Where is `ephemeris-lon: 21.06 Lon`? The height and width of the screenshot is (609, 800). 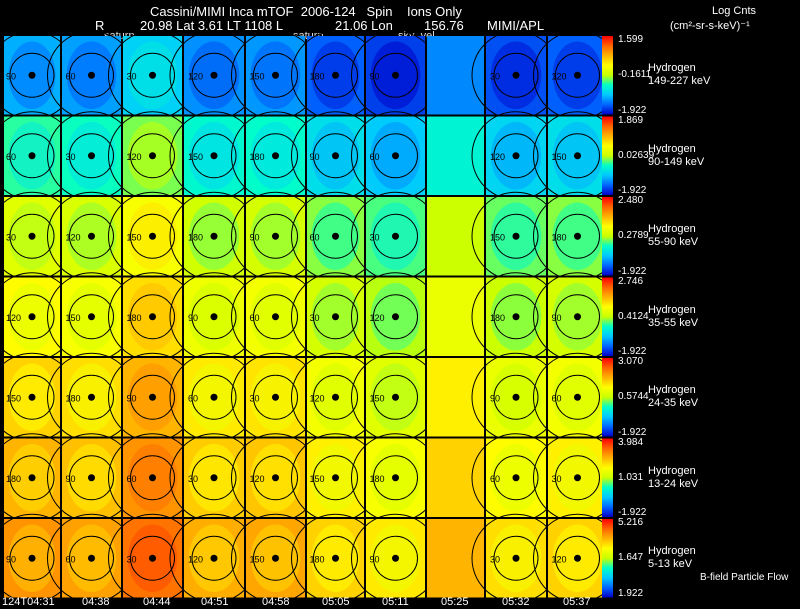
ephemeris-lon: 21.06 Lon is located at coordinates (364, 25).